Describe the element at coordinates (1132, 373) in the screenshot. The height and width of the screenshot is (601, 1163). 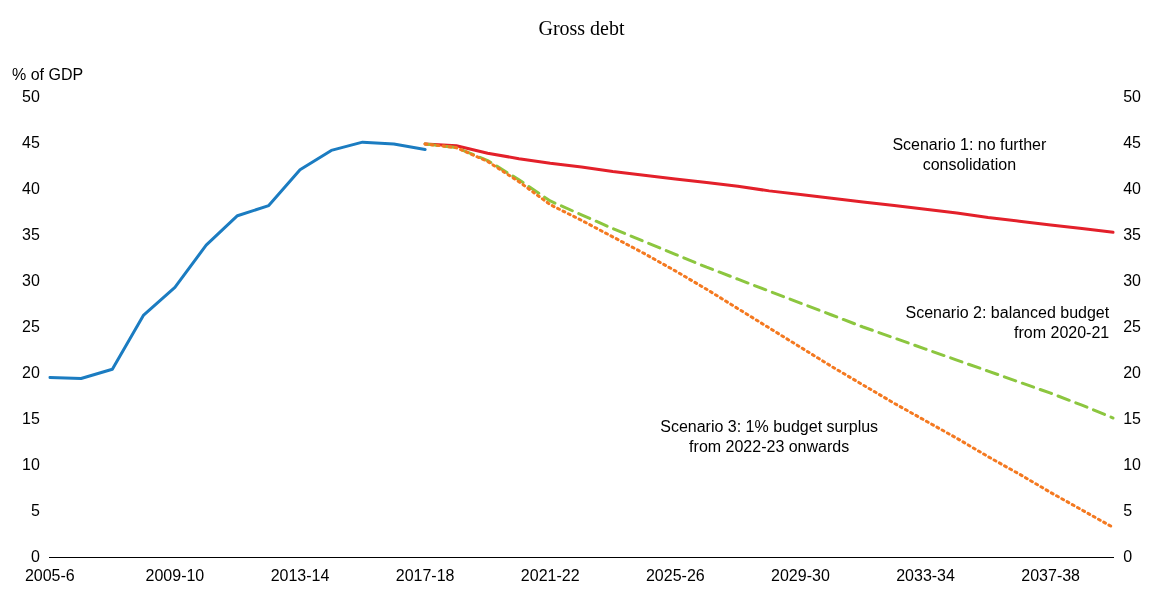
I see `y2-tick-label: 20` at that location.